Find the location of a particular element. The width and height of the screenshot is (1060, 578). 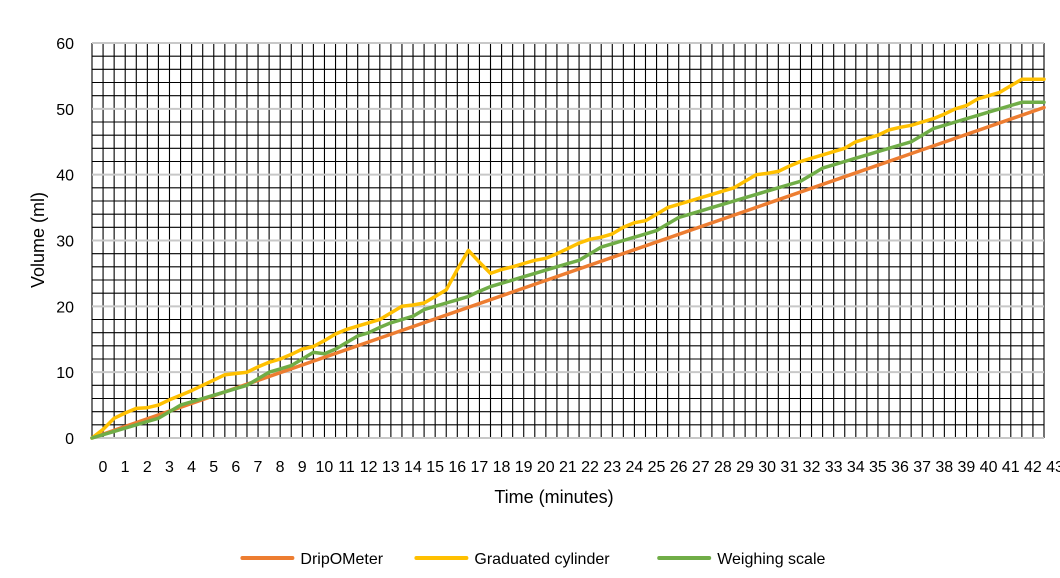

x-tick-label: 38 is located at coordinates (944, 467).